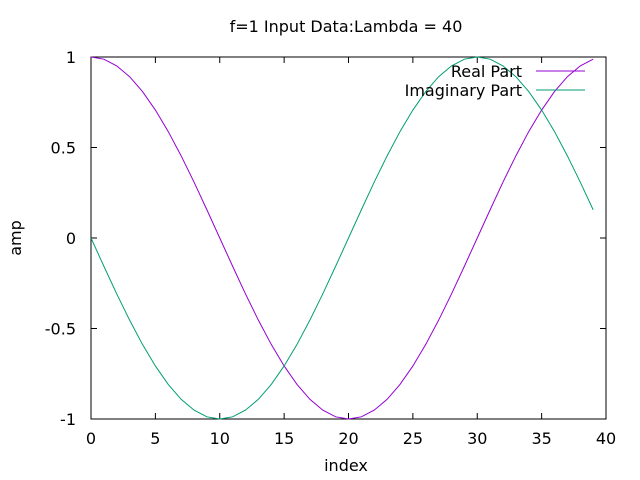 This screenshot has width=640, height=480. What do you see at coordinates (284, 438) in the screenshot?
I see `x-tick-label: 15` at bounding box center [284, 438].